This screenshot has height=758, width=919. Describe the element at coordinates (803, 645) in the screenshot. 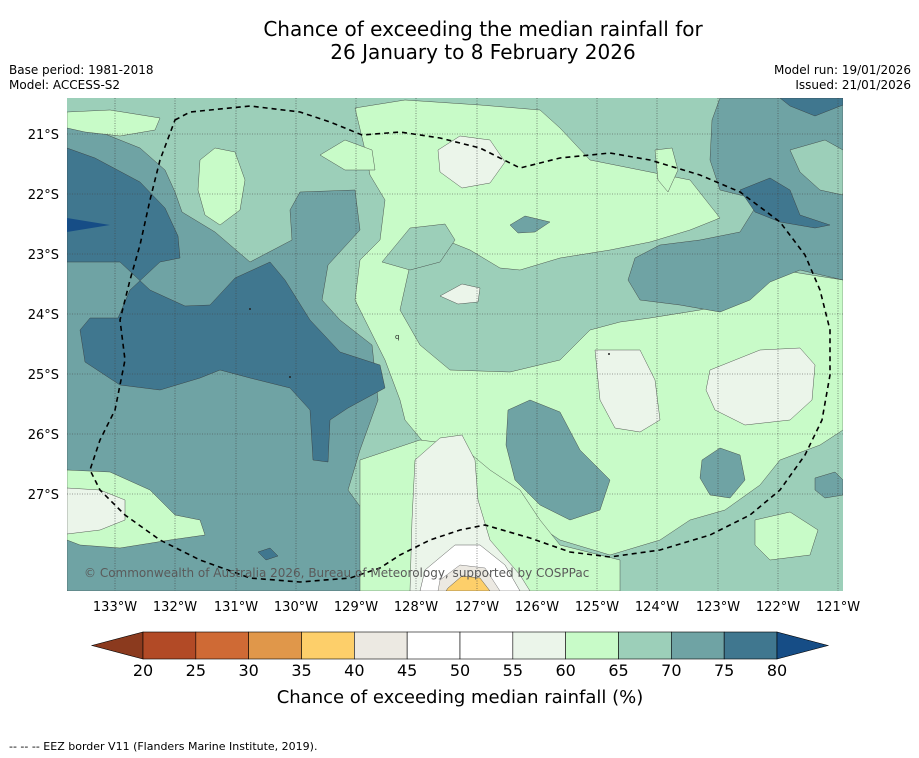

I see `colorbar-extend-high` at that location.